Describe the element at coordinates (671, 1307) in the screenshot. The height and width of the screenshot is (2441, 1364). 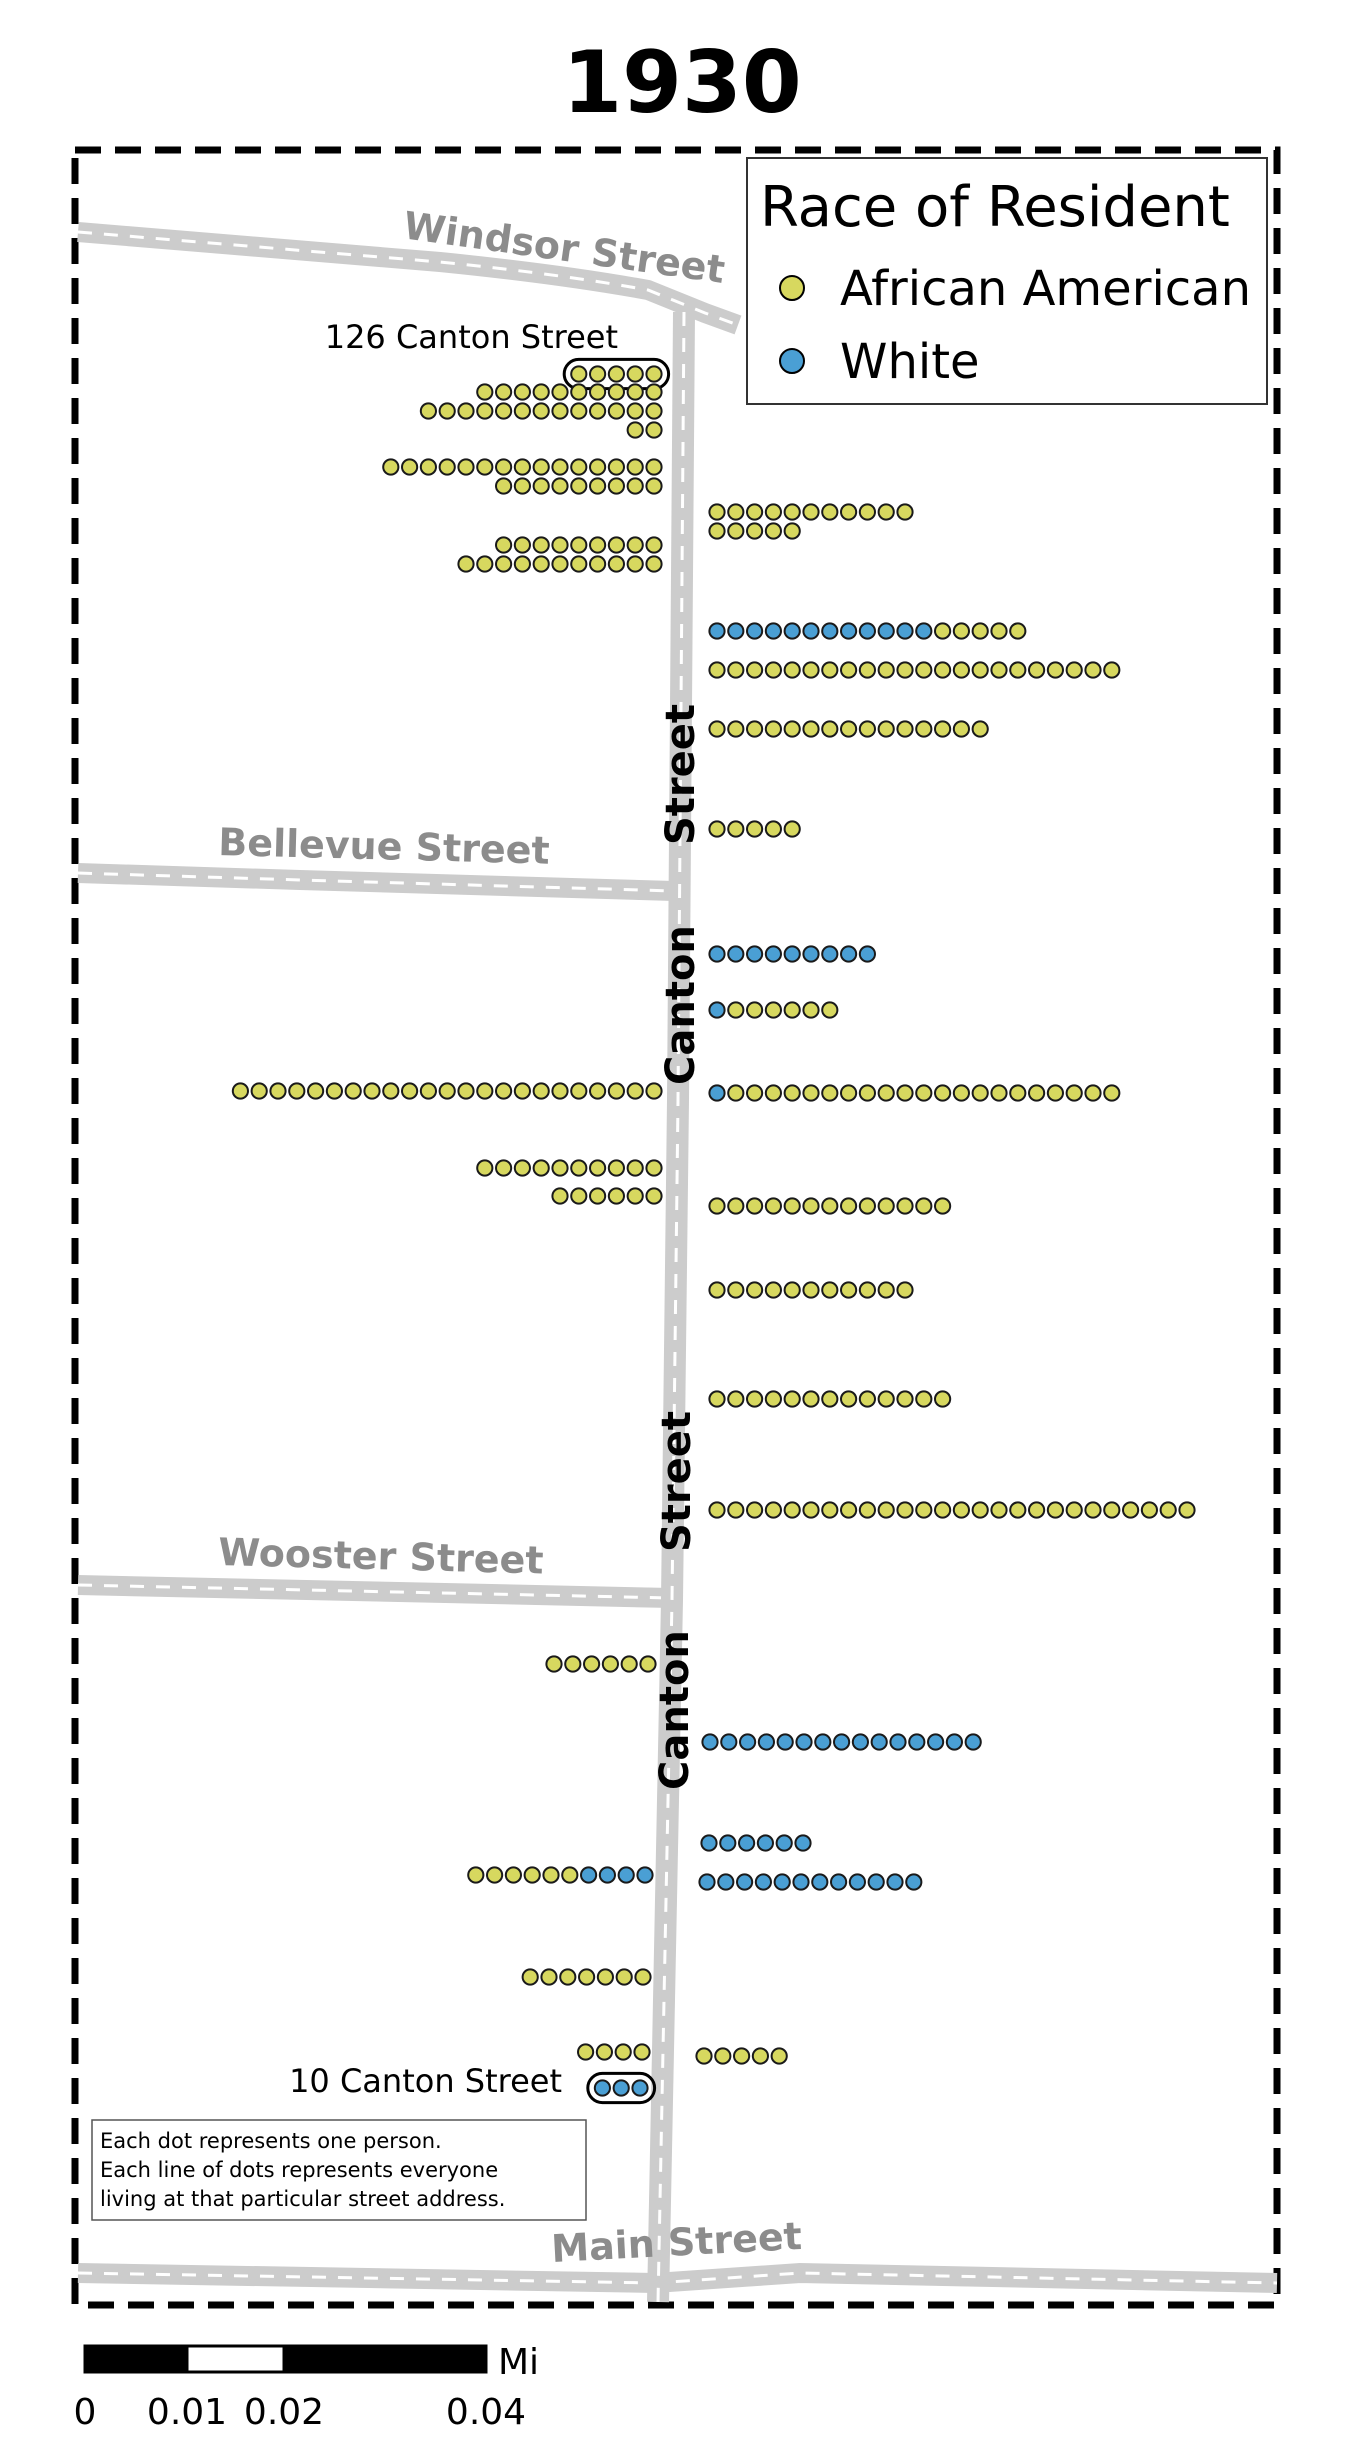
I see `canton-street` at that location.